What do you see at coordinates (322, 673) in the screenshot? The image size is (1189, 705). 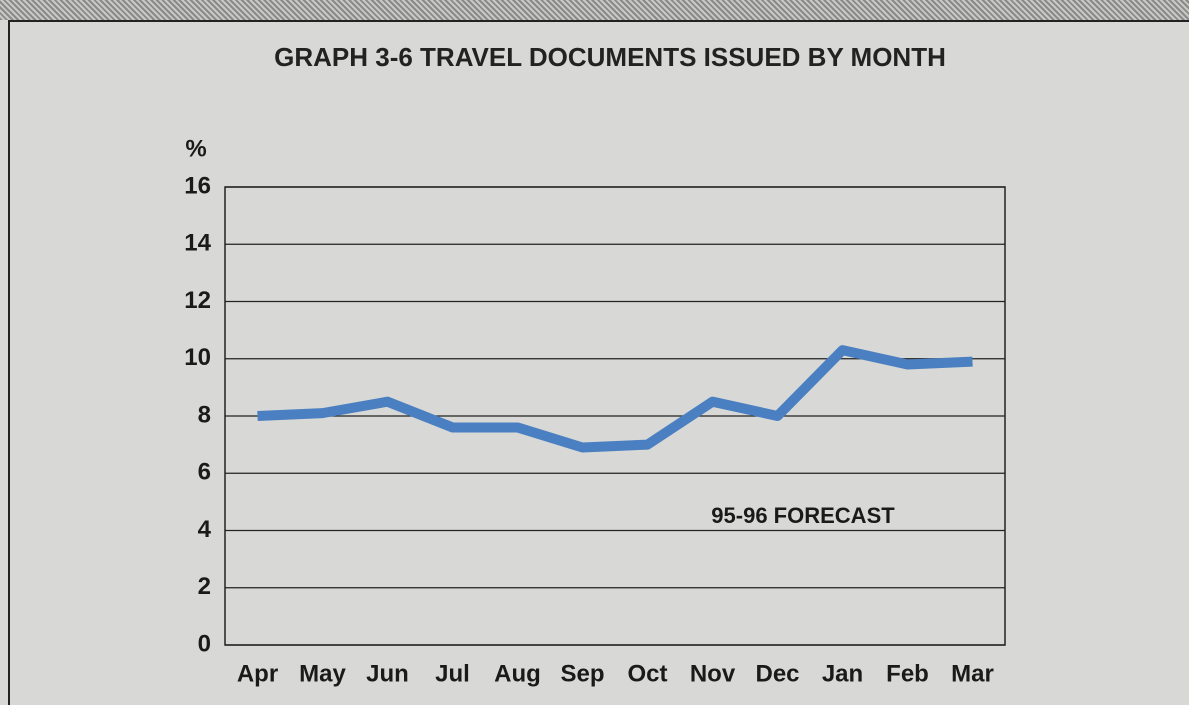 I see `x-tick-label: May` at bounding box center [322, 673].